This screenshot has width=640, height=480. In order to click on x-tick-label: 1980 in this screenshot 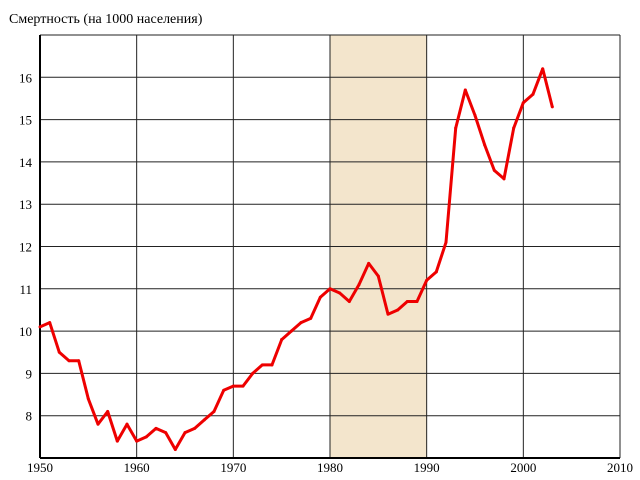, I will do `click(330, 467)`.